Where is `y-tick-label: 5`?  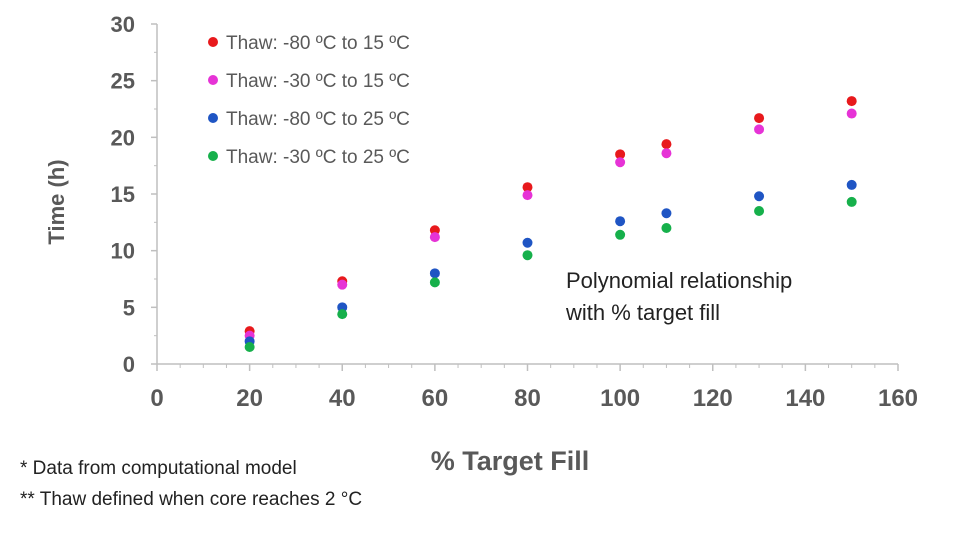 y-tick-label: 5 is located at coordinates (129, 307).